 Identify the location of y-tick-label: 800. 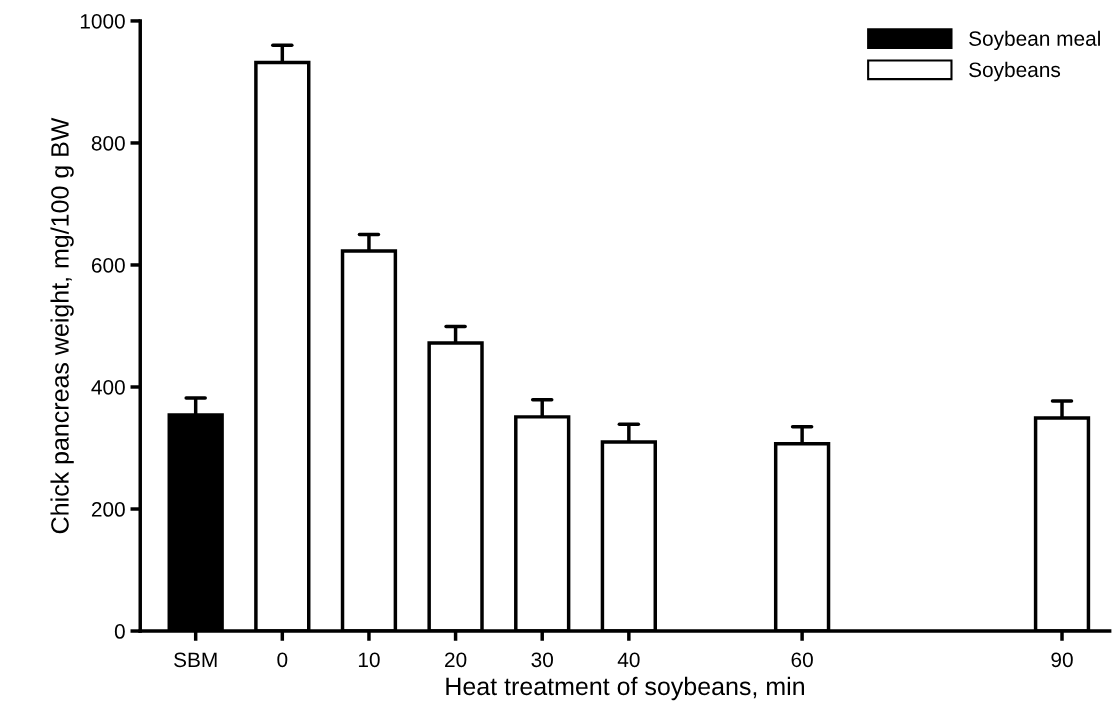
(108, 143).